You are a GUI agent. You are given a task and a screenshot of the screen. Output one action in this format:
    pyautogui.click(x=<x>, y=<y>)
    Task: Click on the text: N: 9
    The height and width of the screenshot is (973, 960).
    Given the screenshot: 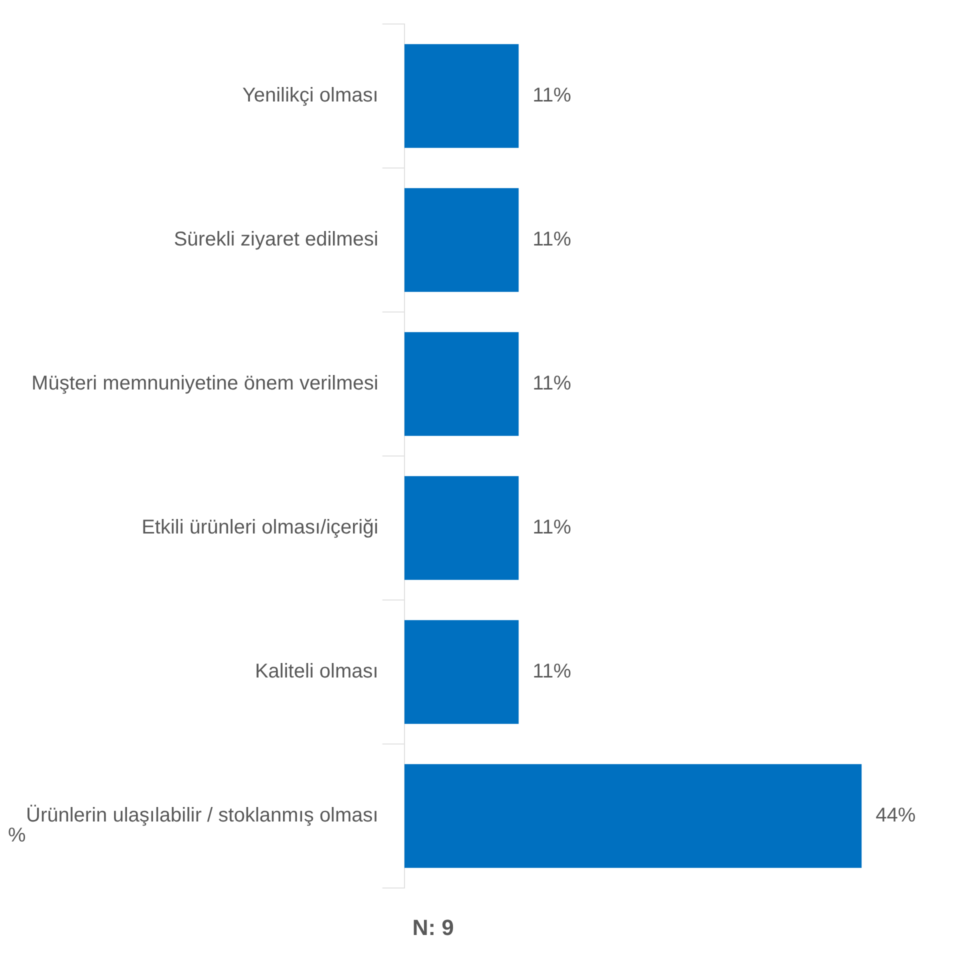 What is the action you would take?
    pyautogui.click(x=433, y=927)
    